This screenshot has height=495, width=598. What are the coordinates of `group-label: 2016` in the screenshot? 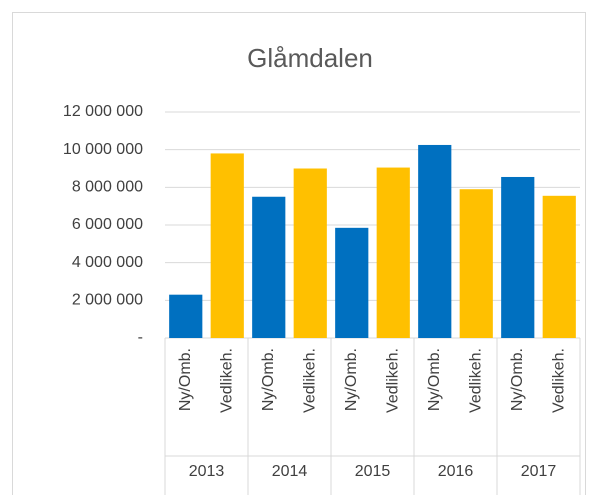 It's located at (456, 471).